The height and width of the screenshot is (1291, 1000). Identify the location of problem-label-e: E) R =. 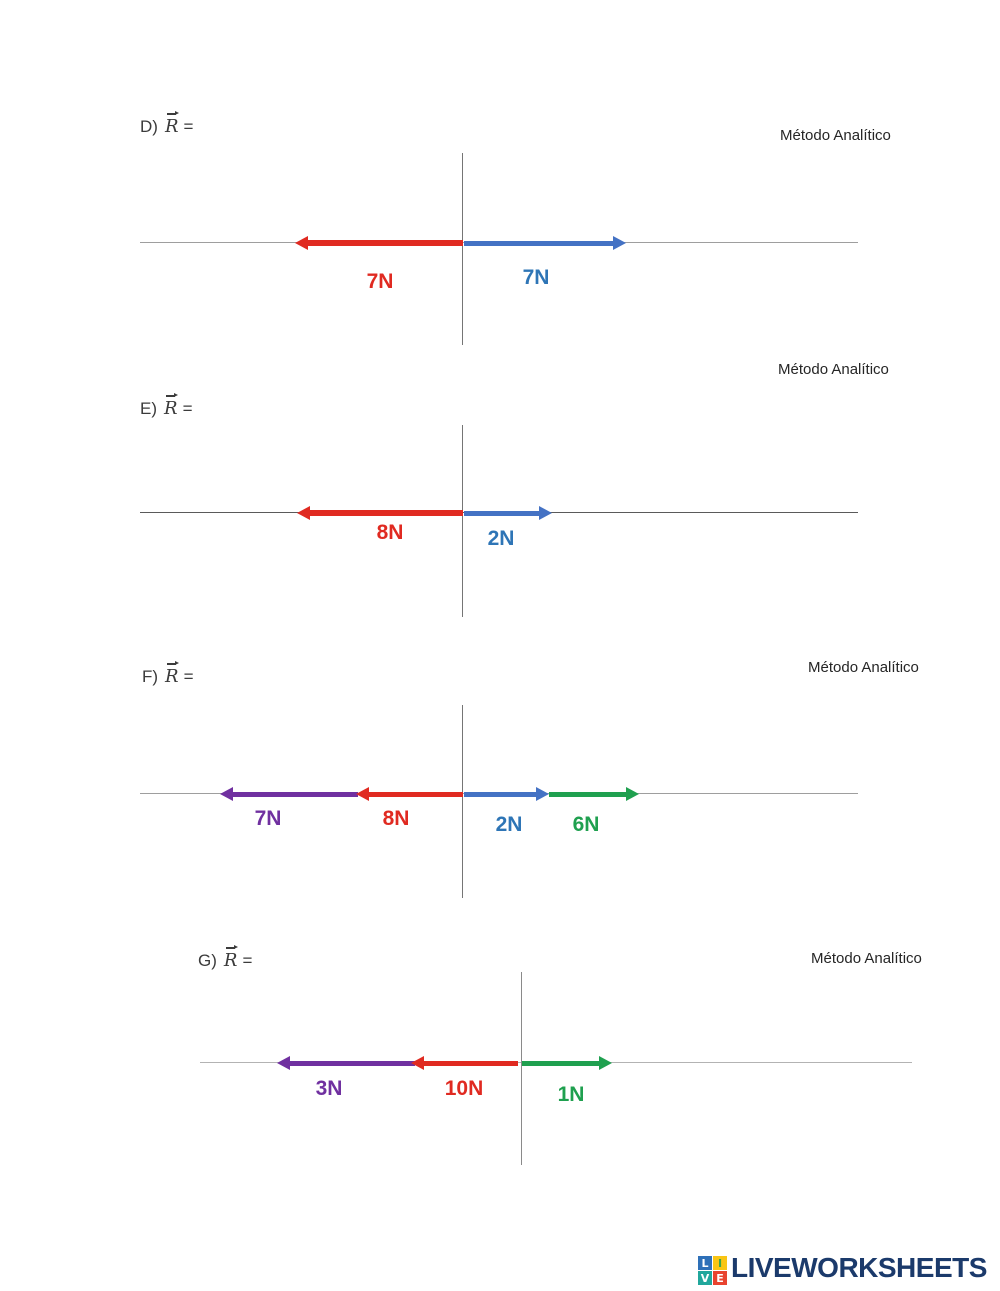
(166, 406).